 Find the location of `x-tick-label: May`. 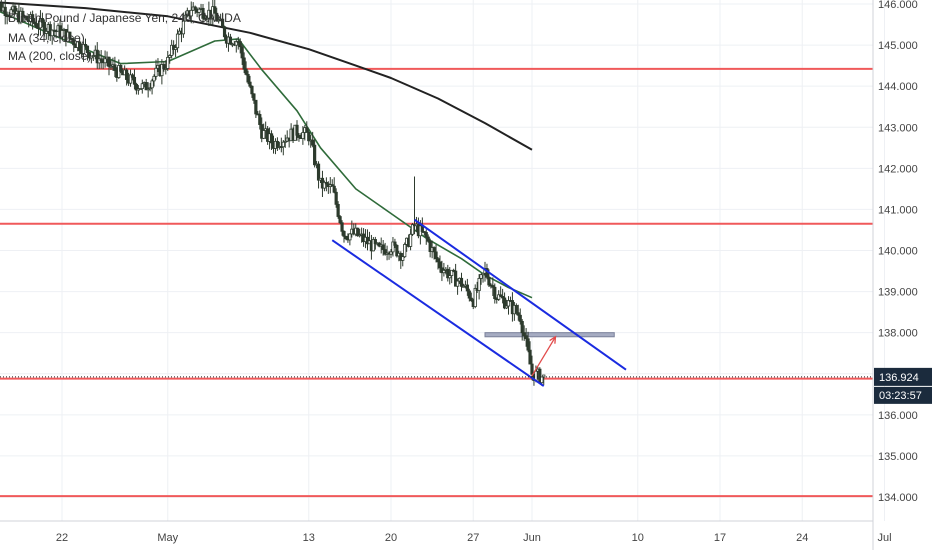

x-tick-label: May is located at coordinates (167, 538).